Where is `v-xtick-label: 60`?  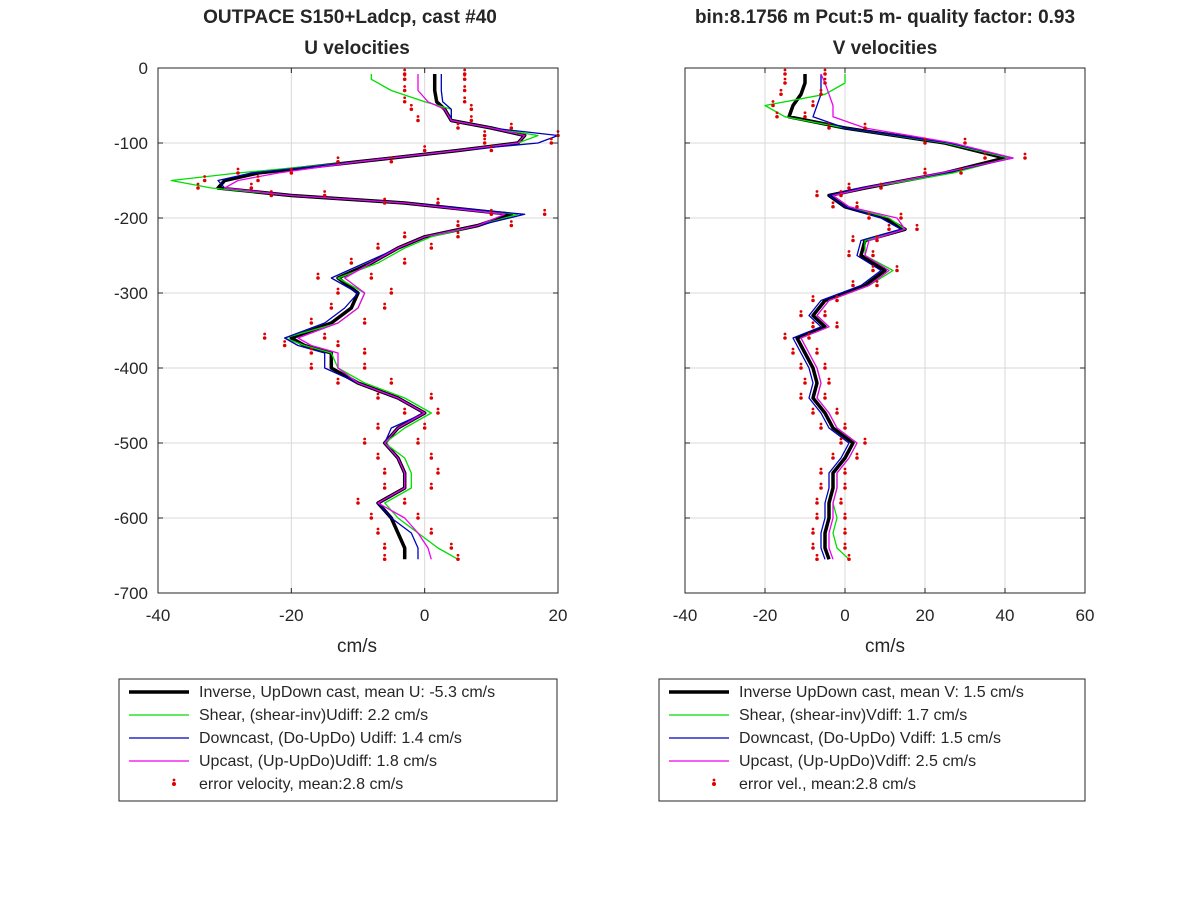 v-xtick-label: 60 is located at coordinates (1085, 615).